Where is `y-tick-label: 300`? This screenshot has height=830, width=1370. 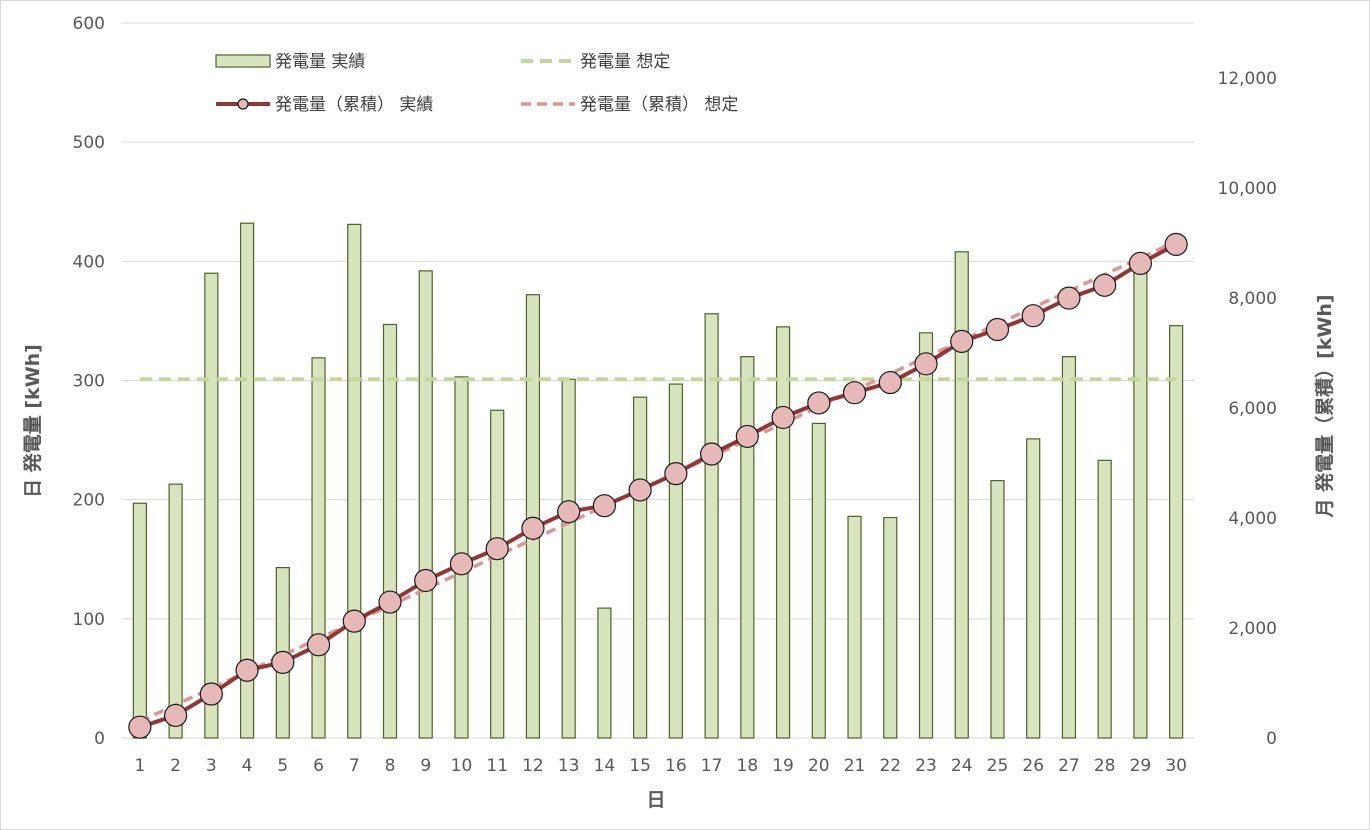 y-tick-label: 300 is located at coordinates (89, 382).